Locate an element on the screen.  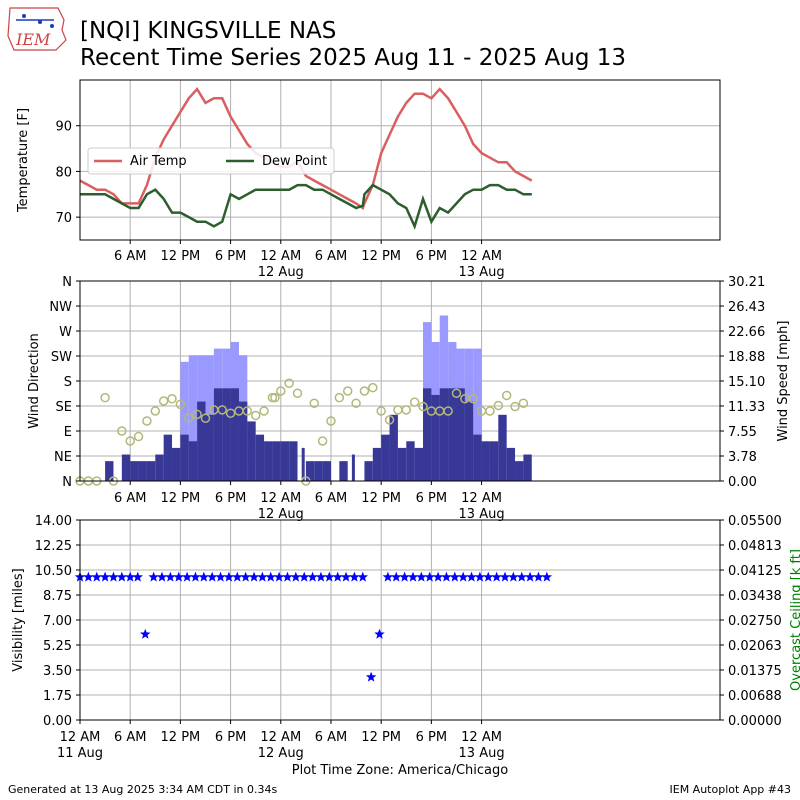
wind-gust-bar is located at coordinates (477, 414).